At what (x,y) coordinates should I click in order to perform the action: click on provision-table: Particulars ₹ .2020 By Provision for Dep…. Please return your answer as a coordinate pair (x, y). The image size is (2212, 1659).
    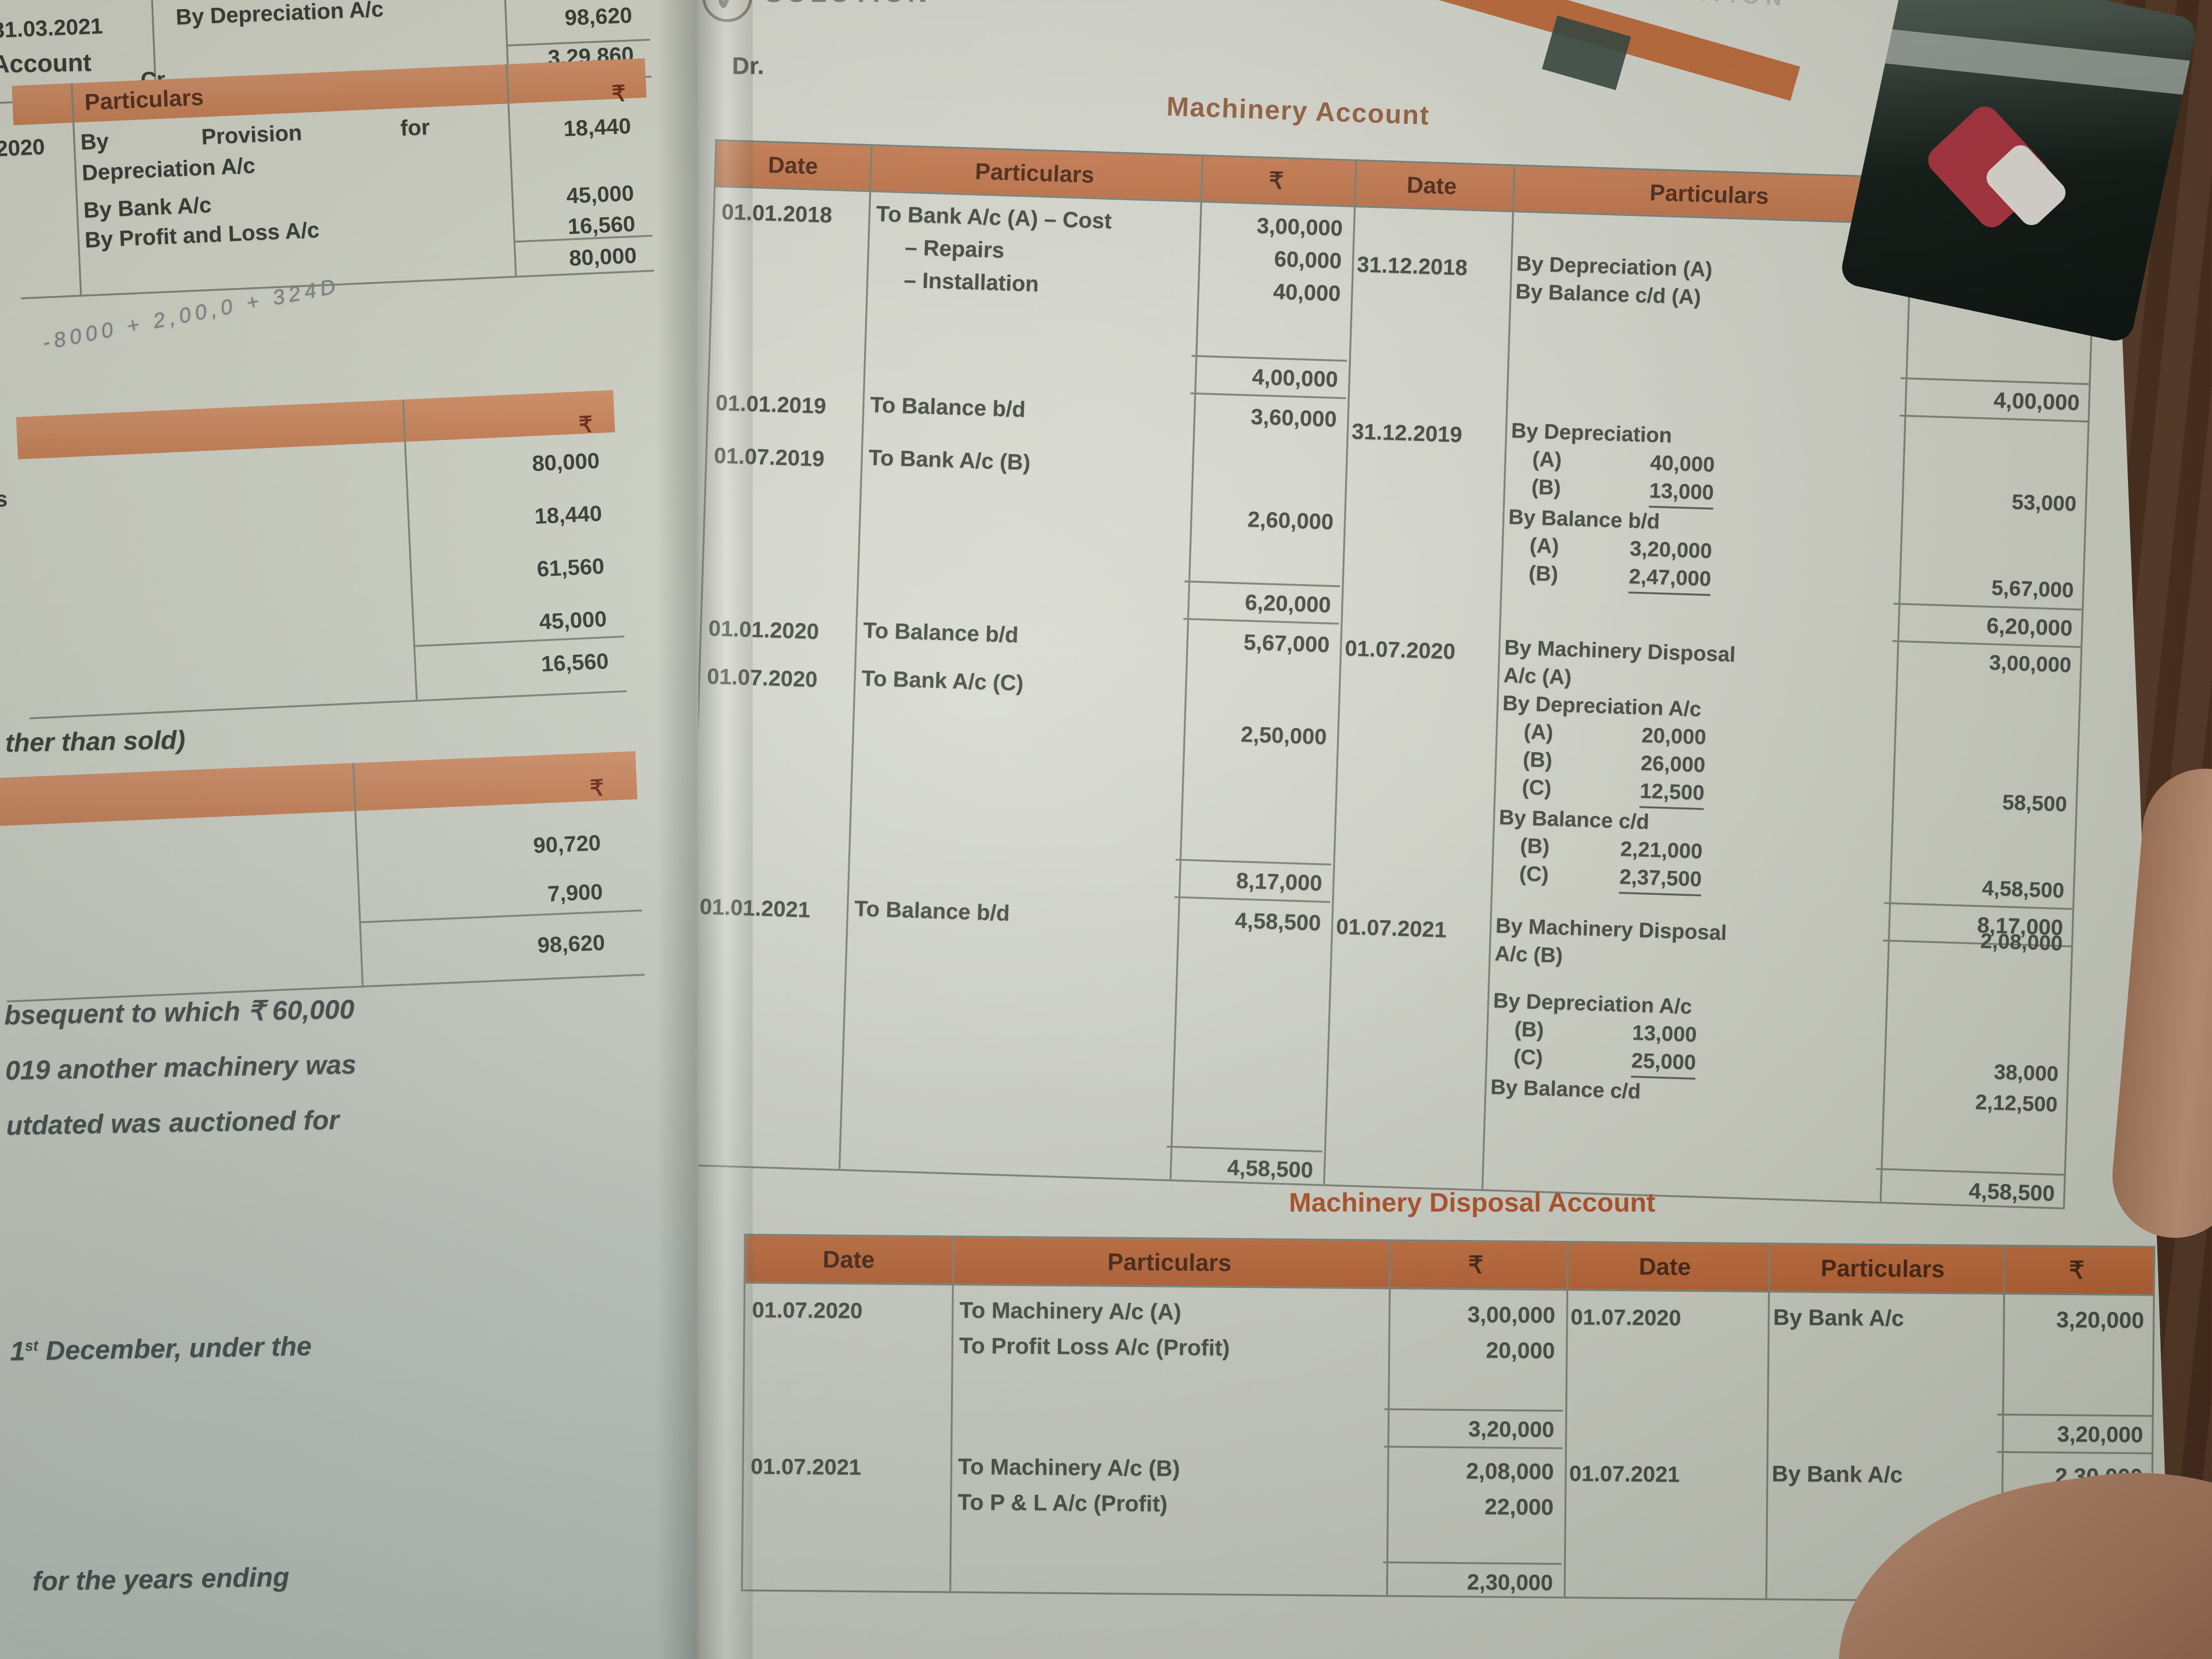
    Looking at the image, I should click on (327, 179).